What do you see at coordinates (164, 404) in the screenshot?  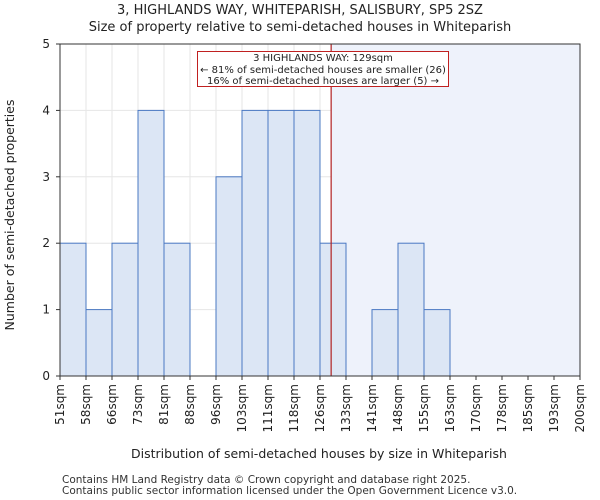 I see `x-tick-label: 81sqm` at bounding box center [164, 404].